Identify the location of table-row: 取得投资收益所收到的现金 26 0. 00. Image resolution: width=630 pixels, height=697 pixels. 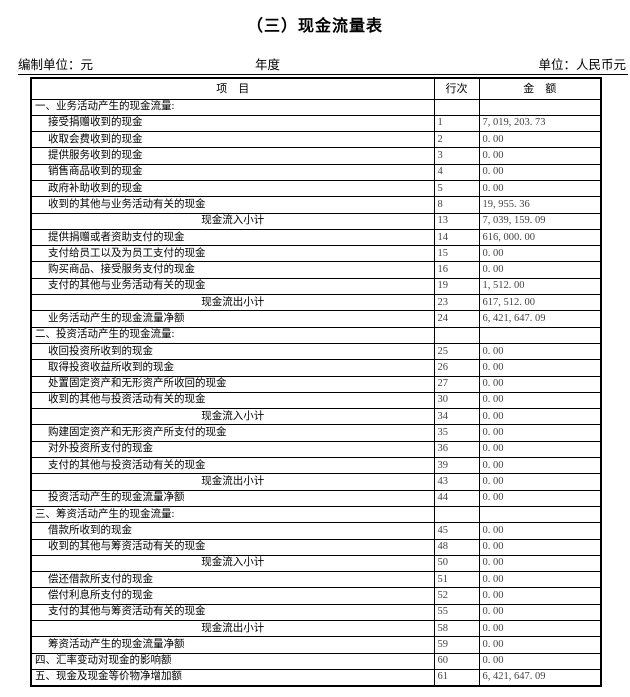
(316, 368).